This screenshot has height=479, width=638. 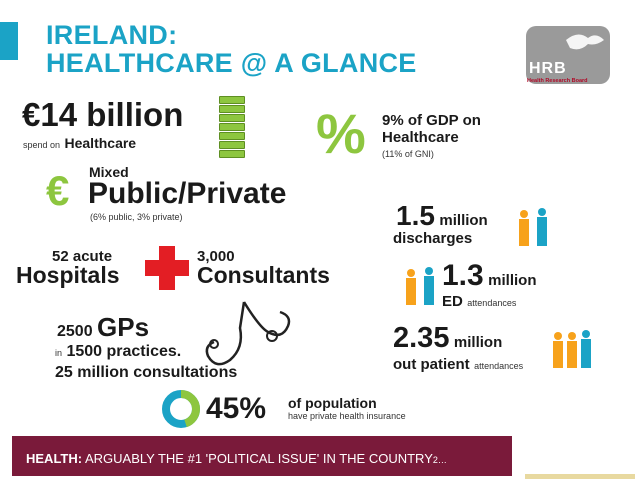 What do you see at coordinates (420, 286) in the screenshot?
I see `ed-people-icon` at bounding box center [420, 286].